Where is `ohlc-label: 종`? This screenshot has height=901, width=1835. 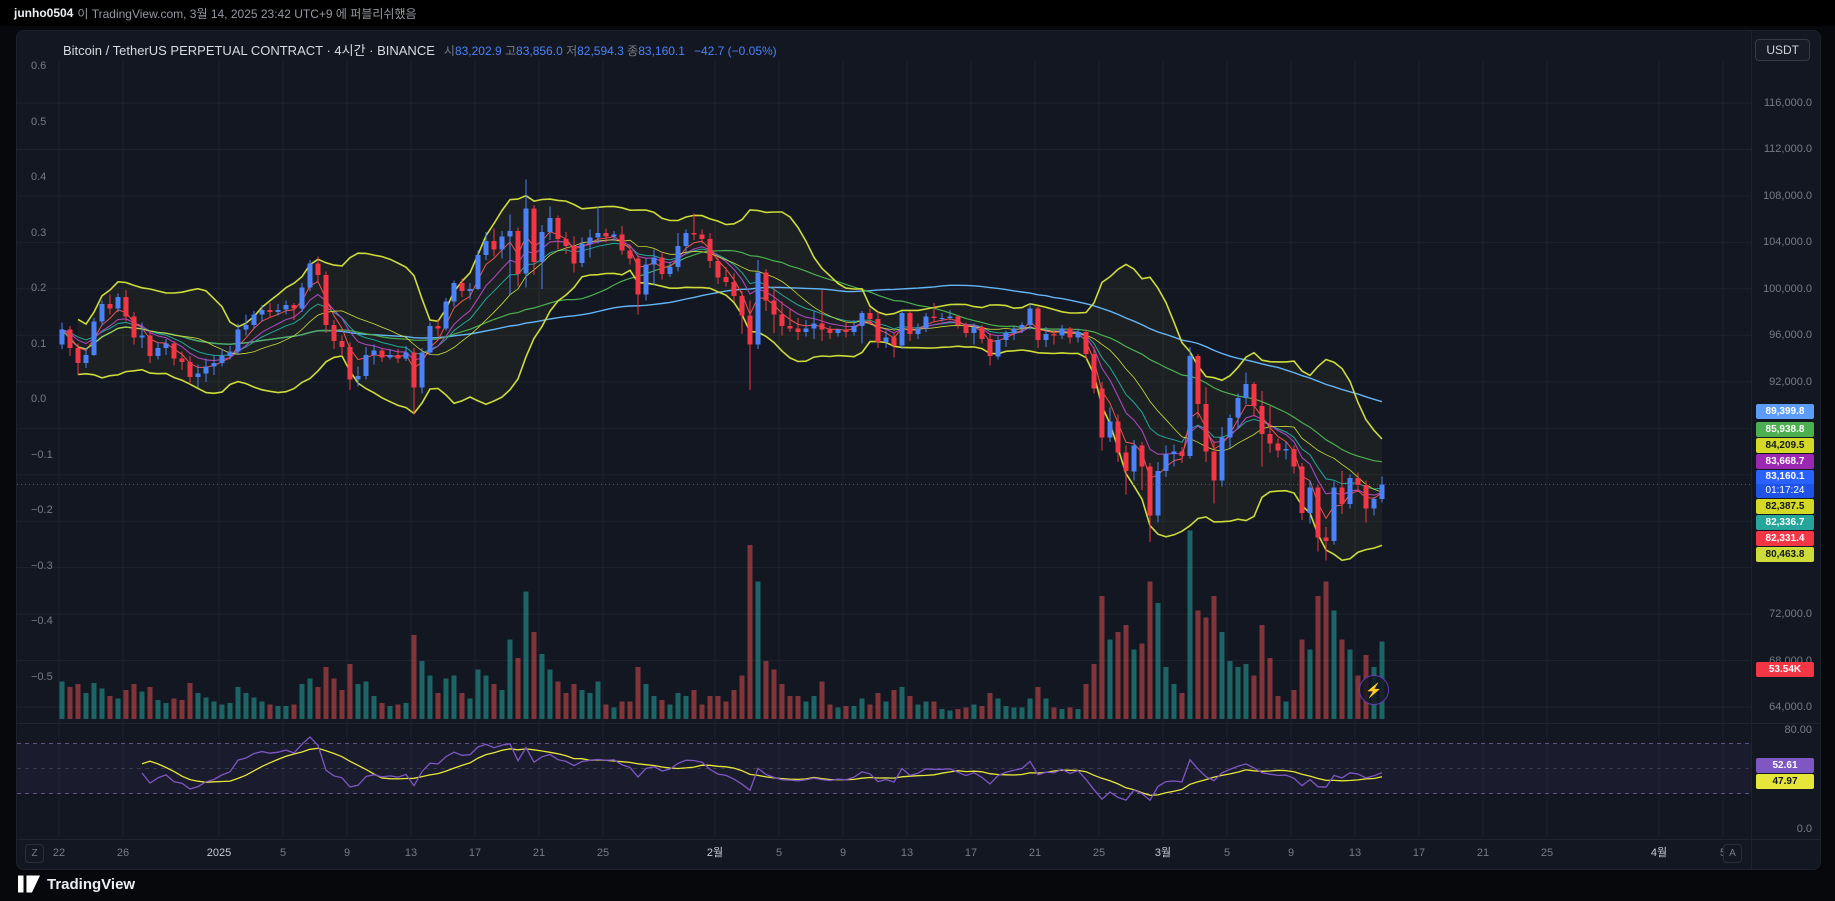
ohlc-label: 종 is located at coordinates (633, 51).